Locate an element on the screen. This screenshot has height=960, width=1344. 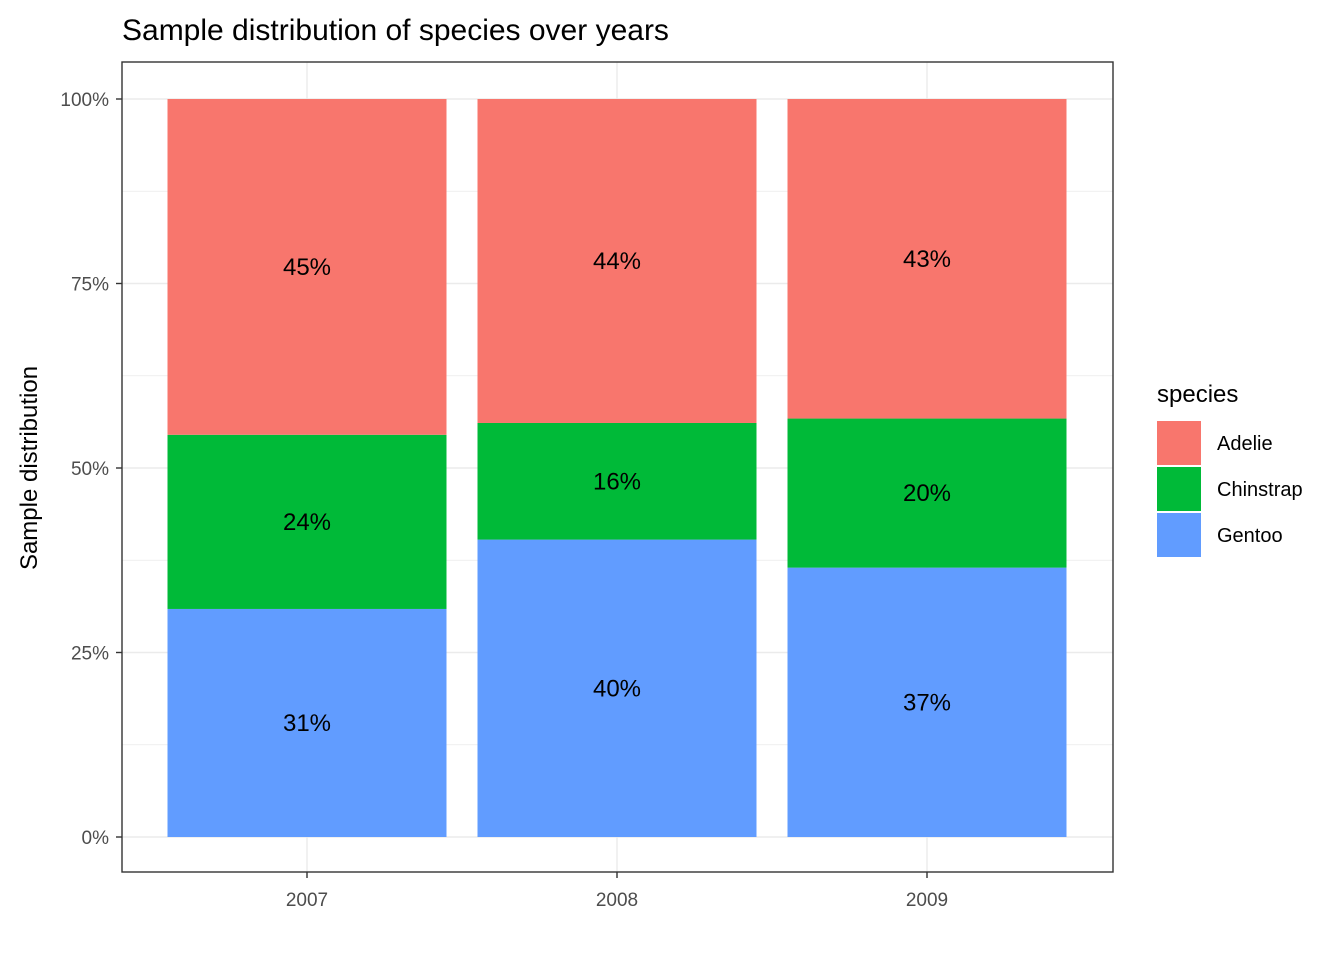
legend-key-adelie is located at coordinates (1179, 443).